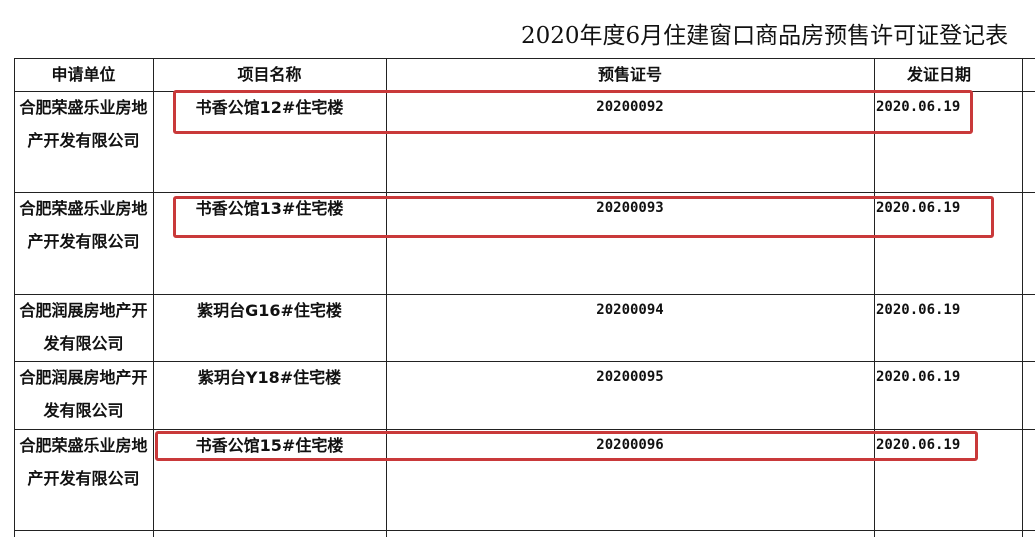 The height and width of the screenshot is (537, 1035). What do you see at coordinates (630, 310) in the screenshot?
I see `cell-permit-no: 20200094` at bounding box center [630, 310].